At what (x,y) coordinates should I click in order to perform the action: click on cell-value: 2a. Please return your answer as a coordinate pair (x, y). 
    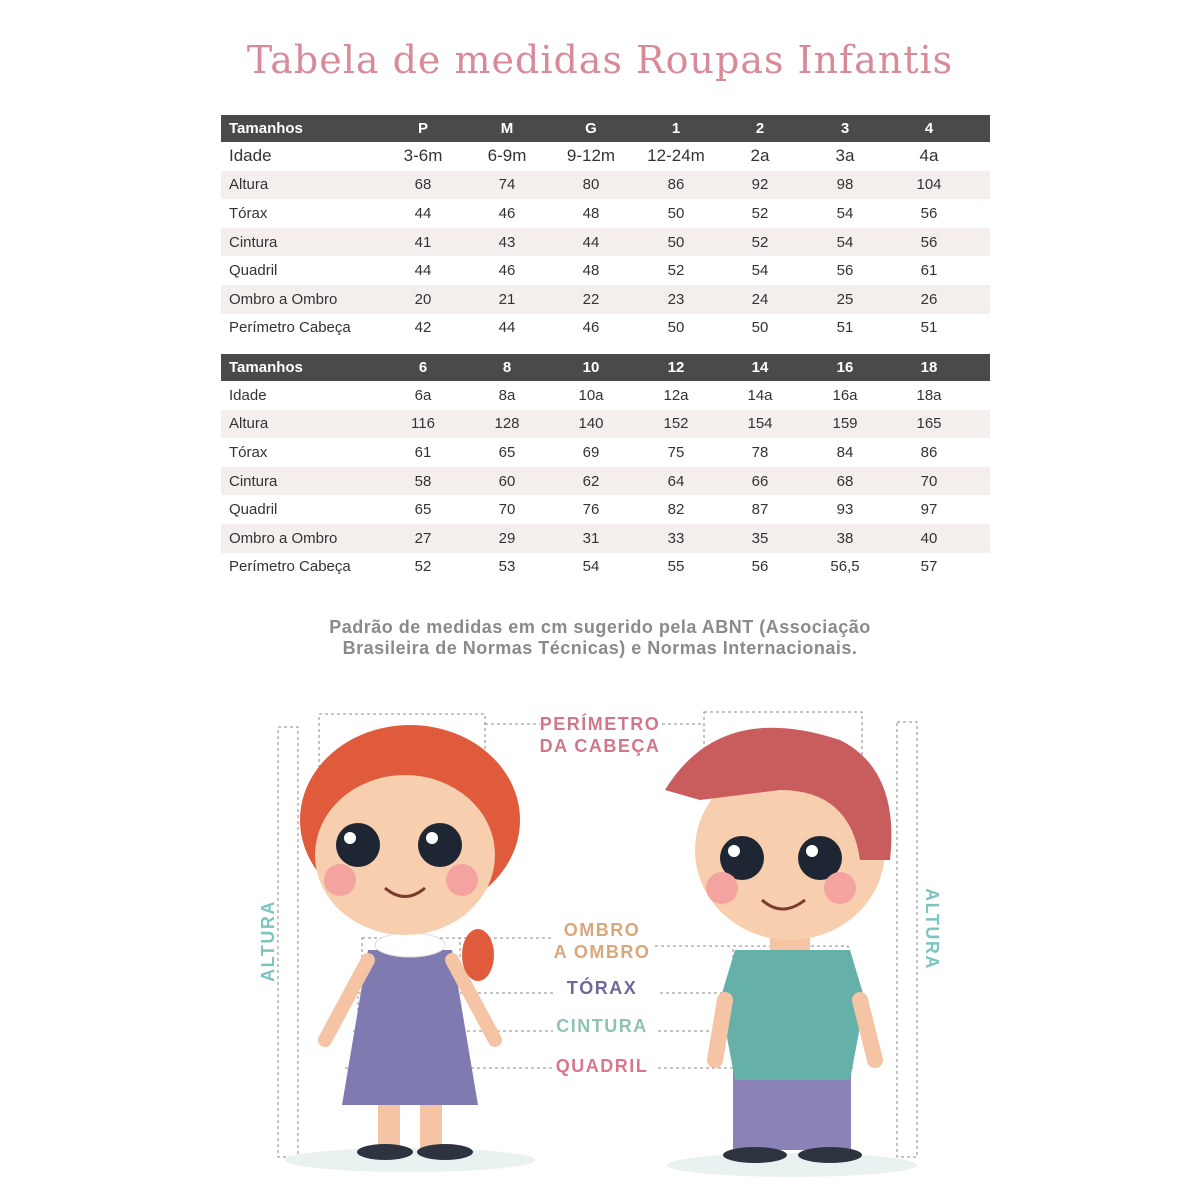
    Looking at the image, I should click on (760, 156).